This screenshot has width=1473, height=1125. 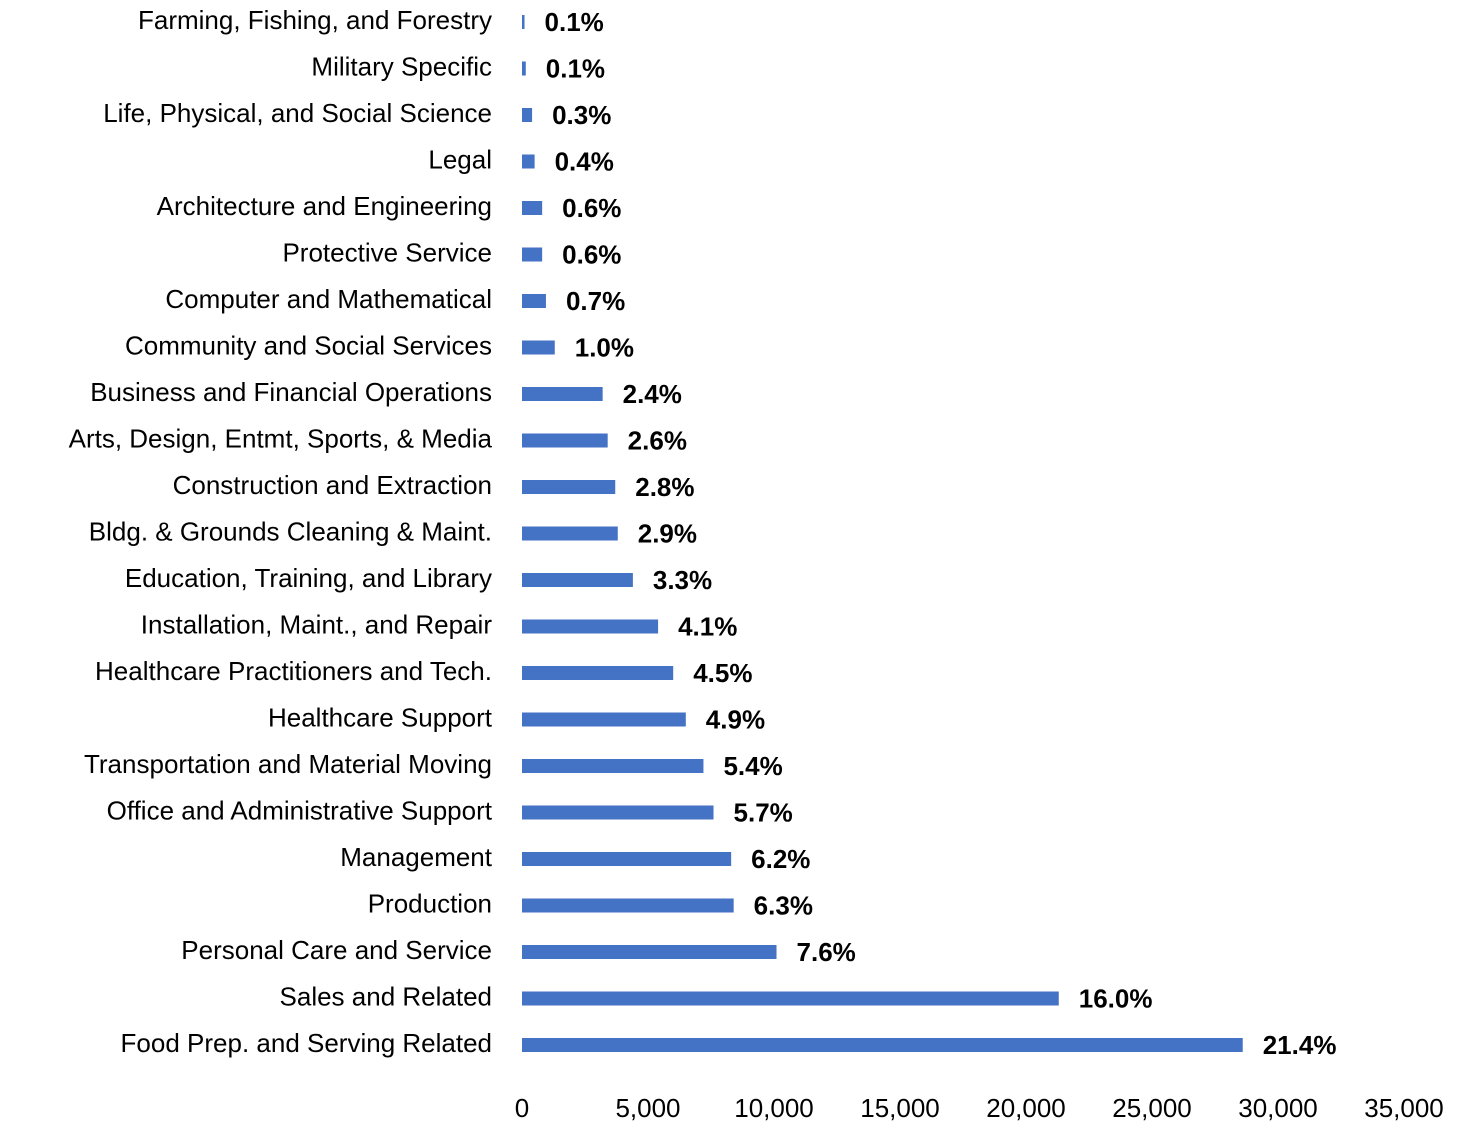 I want to click on y-tick-label: Office and Administrative Support, so click(x=300, y=810).